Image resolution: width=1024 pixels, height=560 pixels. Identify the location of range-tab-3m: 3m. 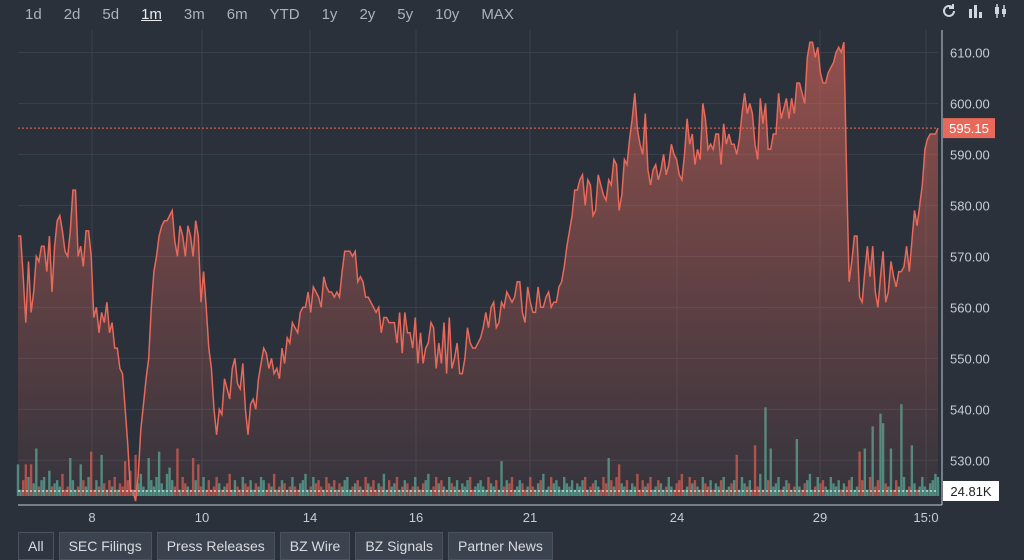
(194, 14).